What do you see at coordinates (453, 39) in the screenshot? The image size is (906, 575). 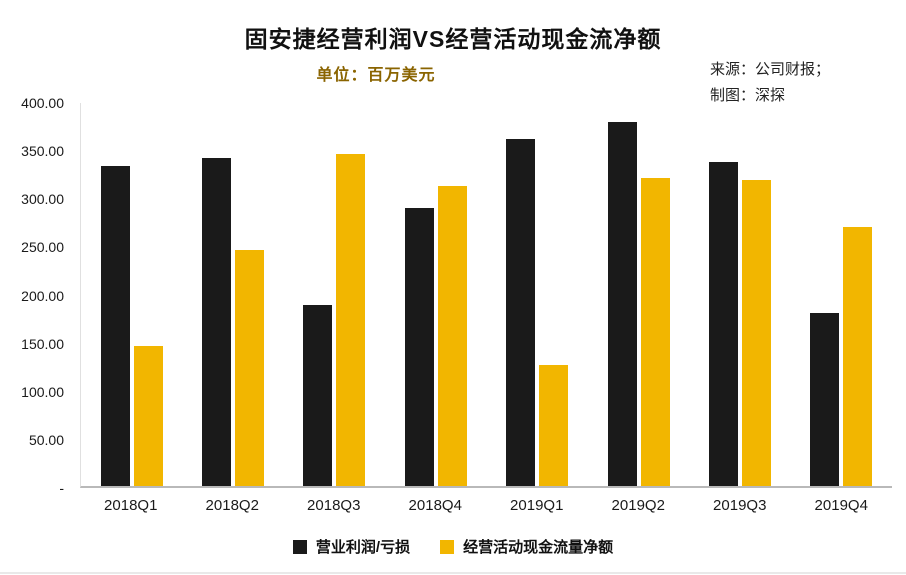 I see `chart-title: 固安捷经营利润VS经营活动现金流净额` at bounding box center [453, 39].